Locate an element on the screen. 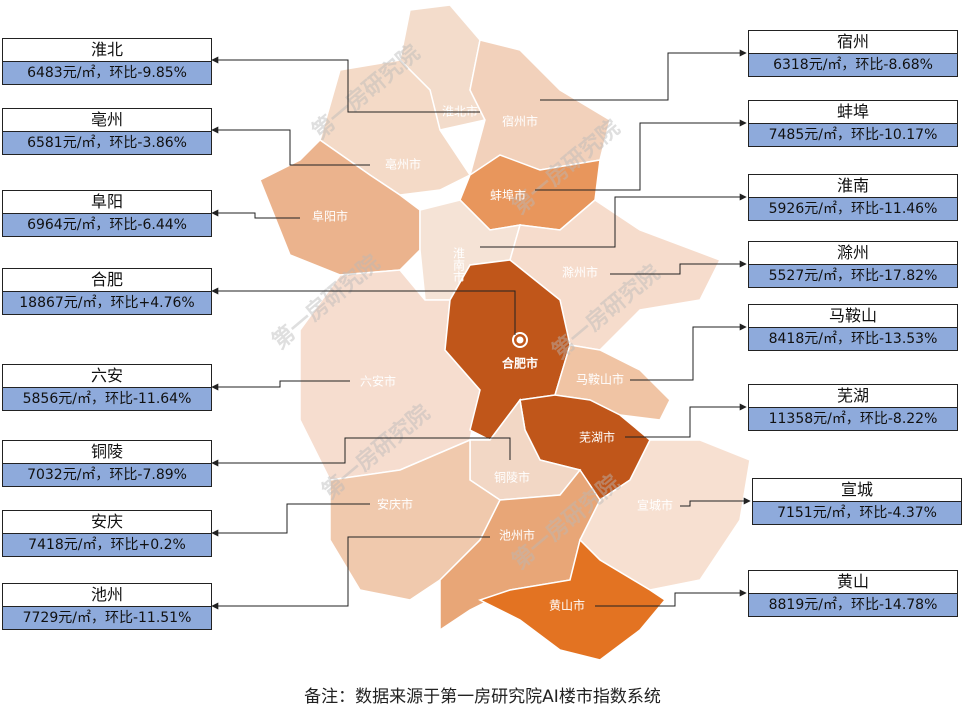 This screenshot has width=965, height=712. callout: 安庆 7418元/㎡，环比+0.2% is located at coordinates (107, 533).